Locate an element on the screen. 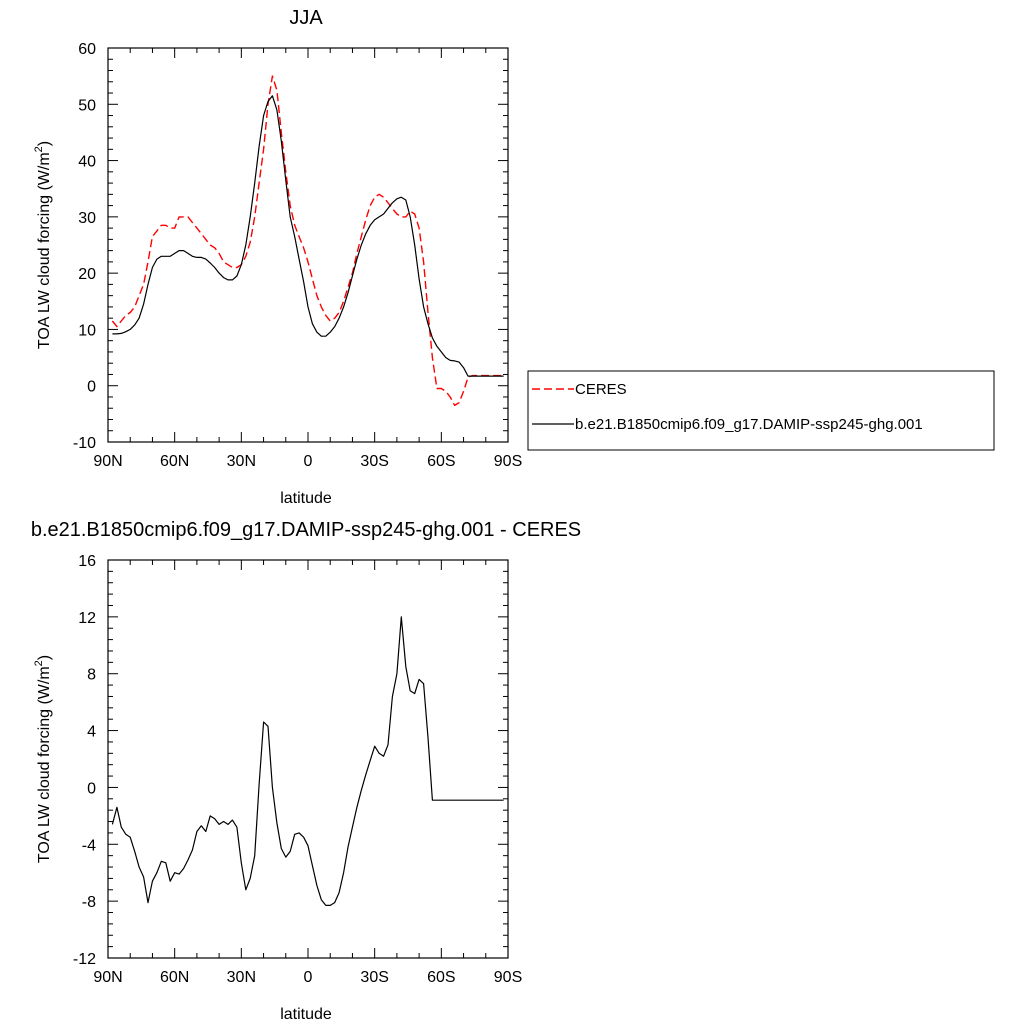  top-y-axis-label: TOA LW cloud forcing (W/m2) is located at coordinates (43, 245).